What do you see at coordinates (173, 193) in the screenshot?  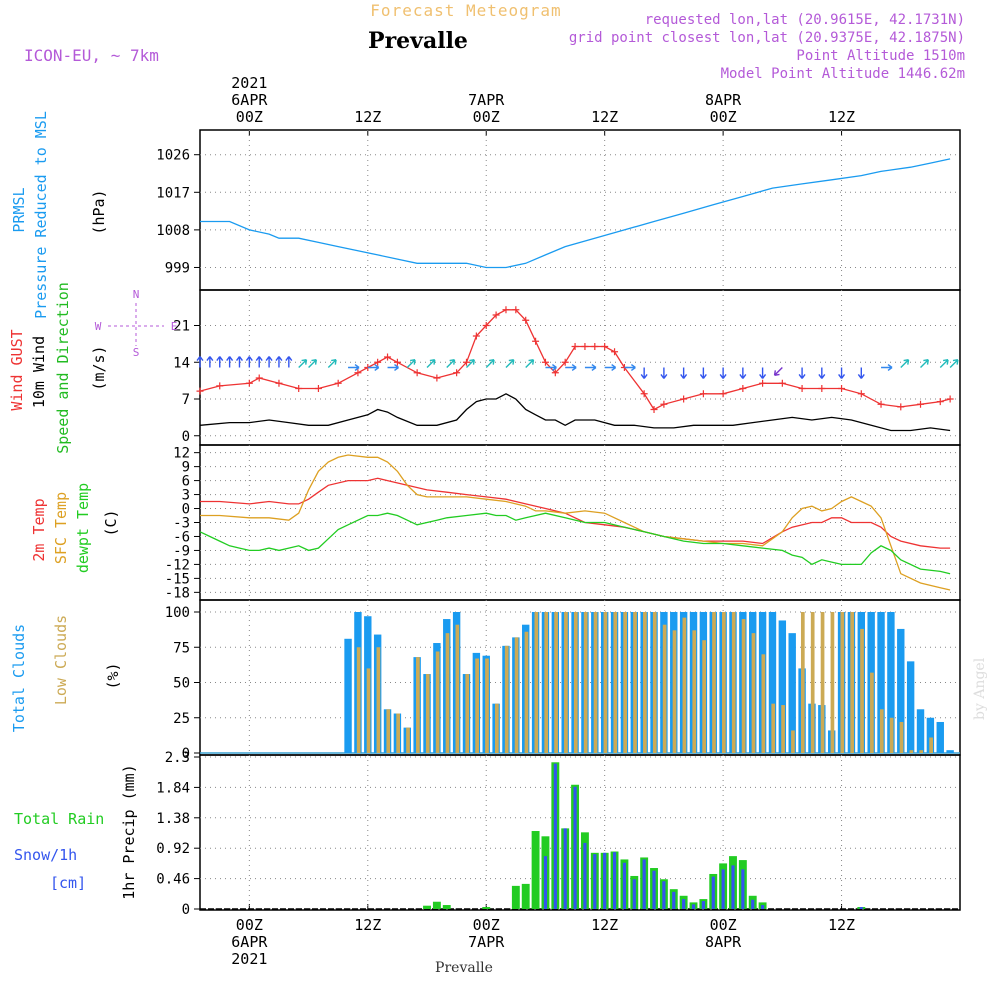 I see `y-tick-label: 1017` at bounding box center [173, 193].